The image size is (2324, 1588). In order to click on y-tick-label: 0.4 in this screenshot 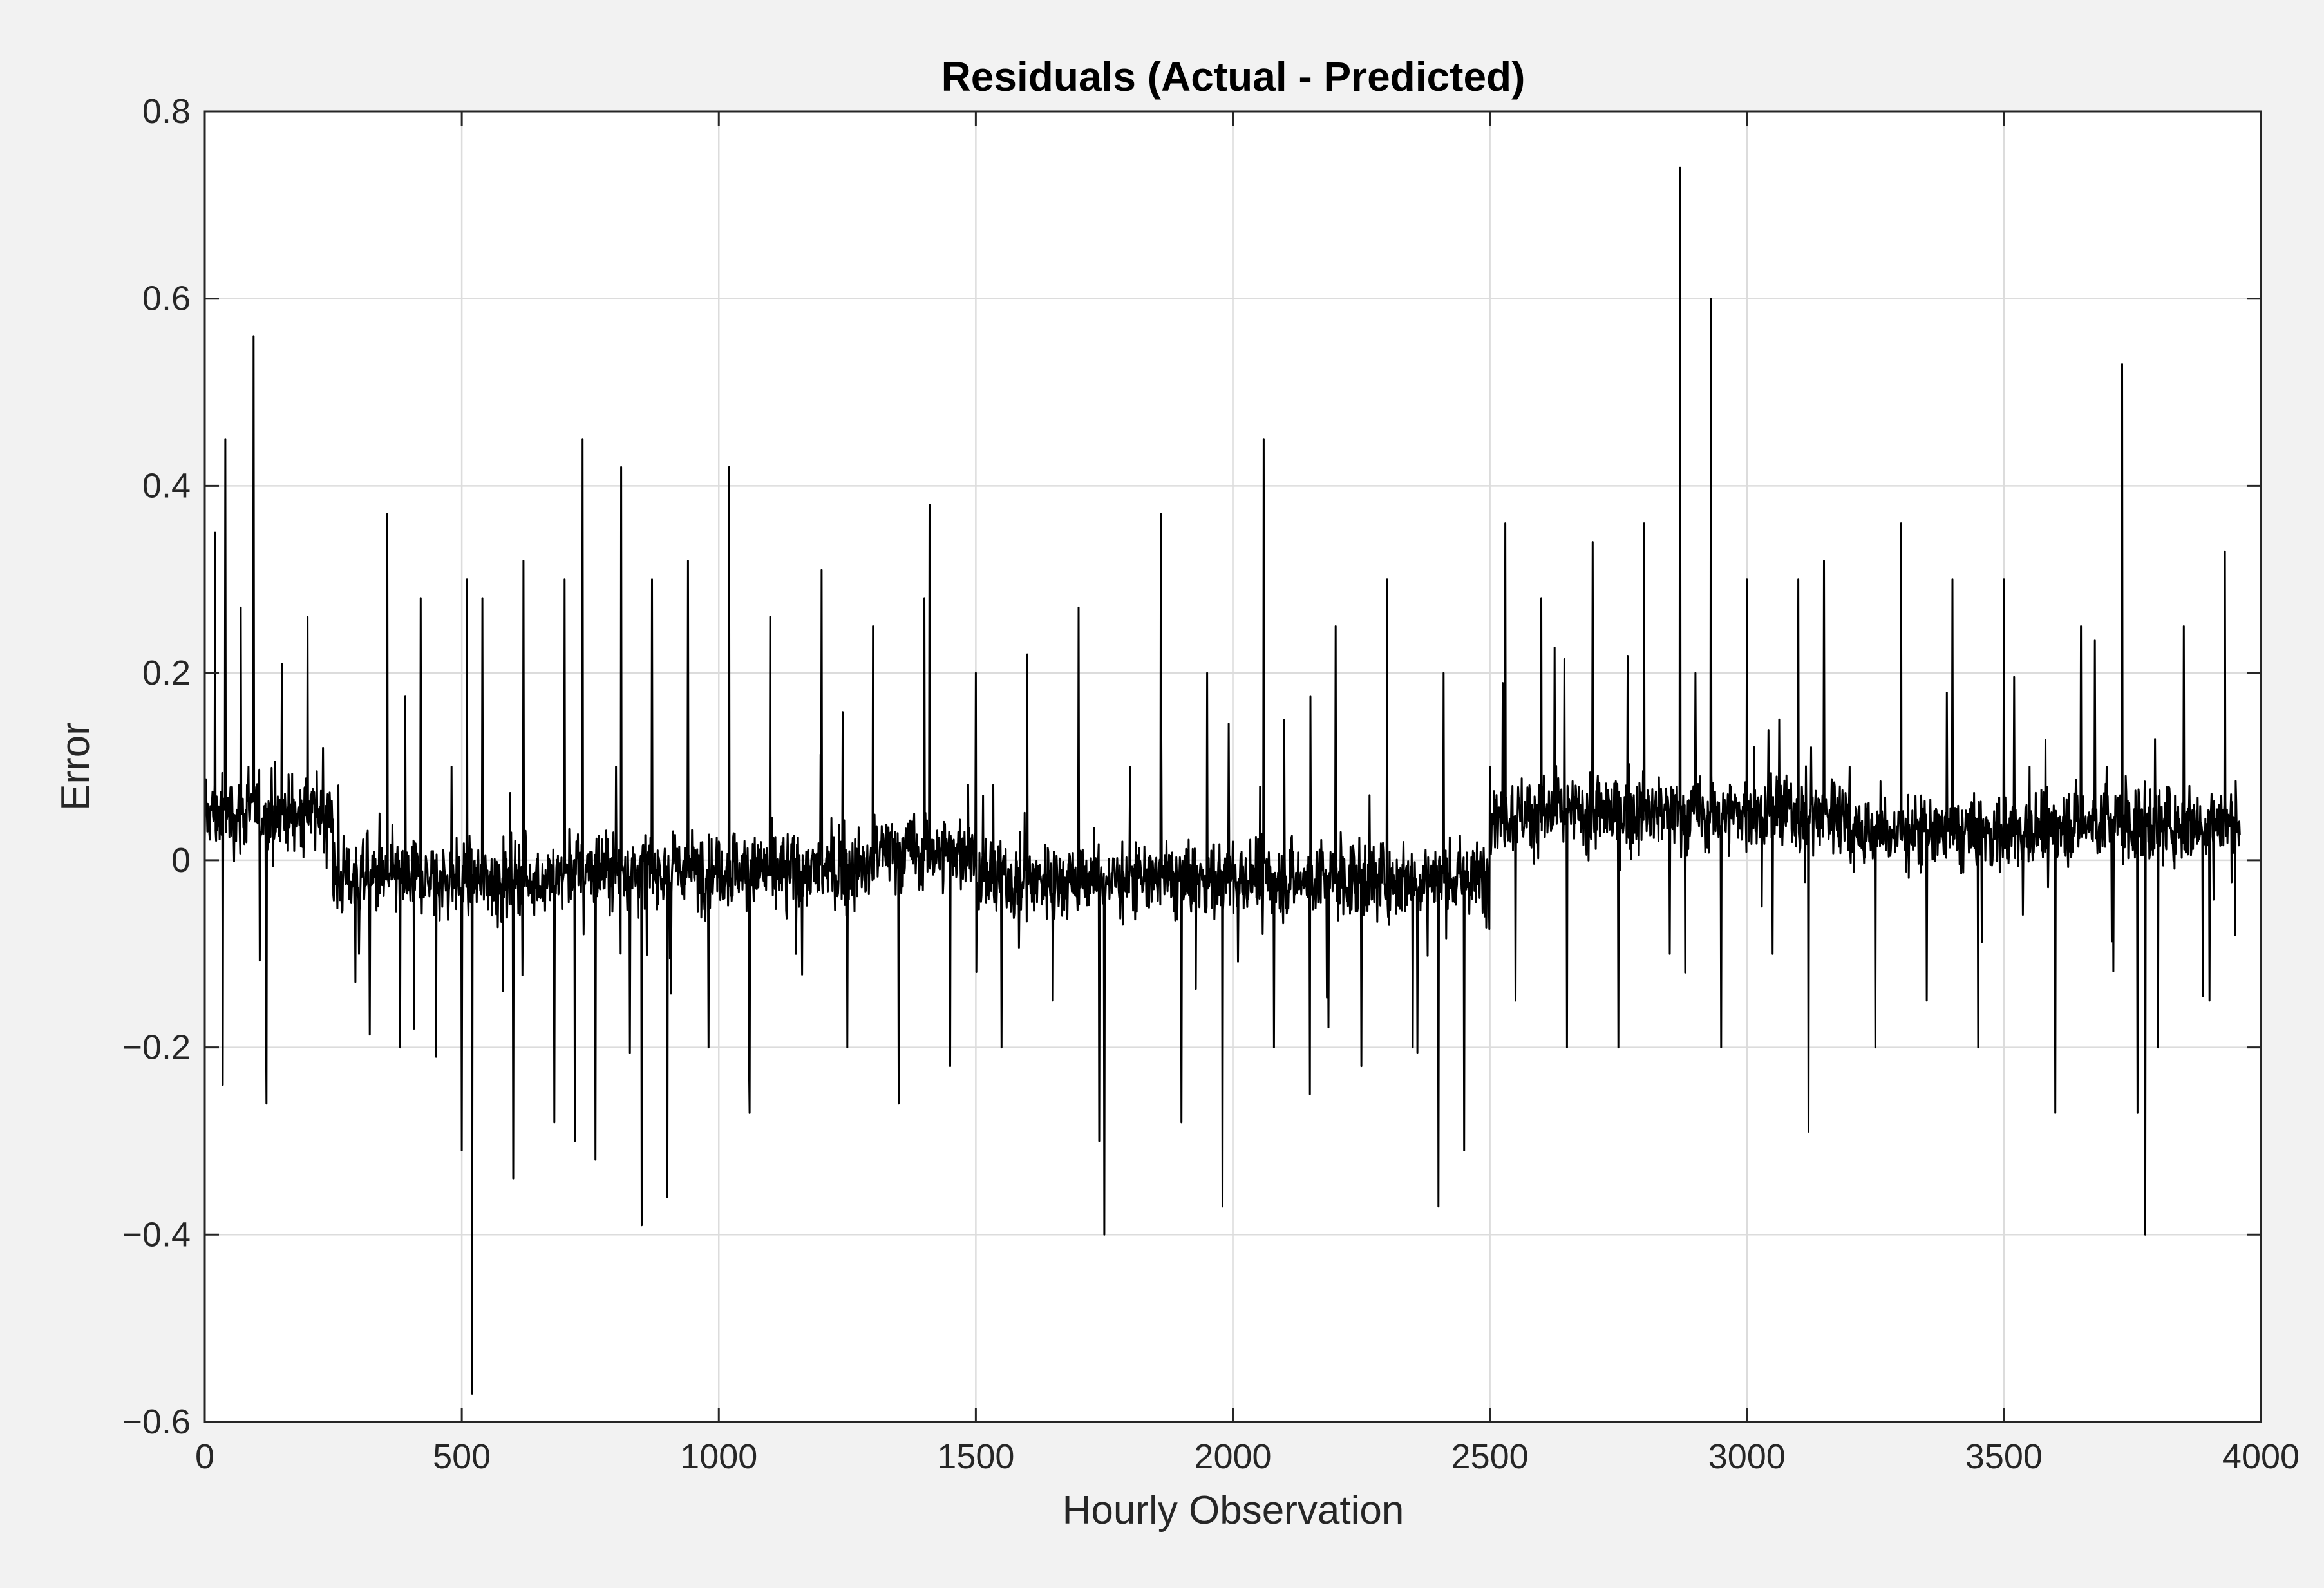, I will do `click(166, 486)`.